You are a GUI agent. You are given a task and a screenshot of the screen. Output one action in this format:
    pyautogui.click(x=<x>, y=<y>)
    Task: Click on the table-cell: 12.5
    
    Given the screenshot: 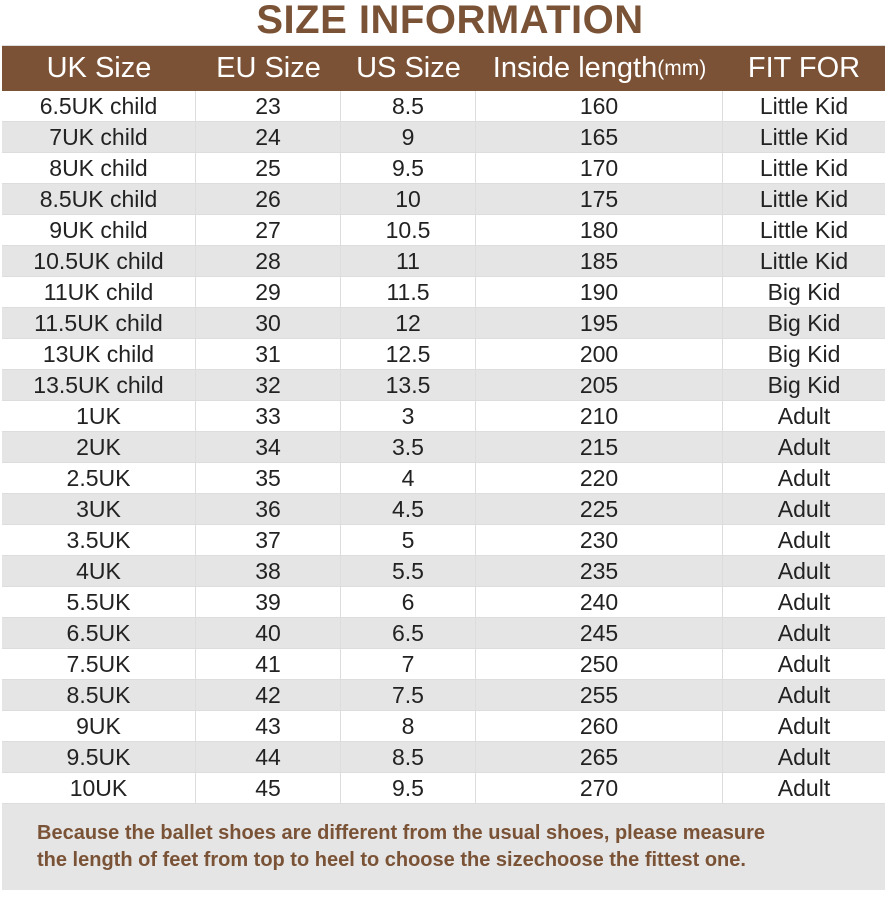 What is the action you would take?
    pyautogui.click(x=408, y=354)
    